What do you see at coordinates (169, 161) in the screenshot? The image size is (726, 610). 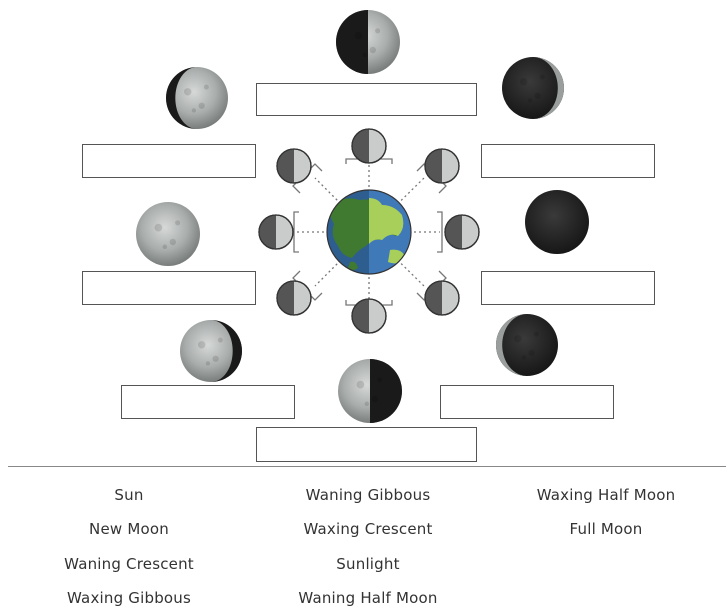 I see `answer-box-upper-left` at bounding box center [169, 161].